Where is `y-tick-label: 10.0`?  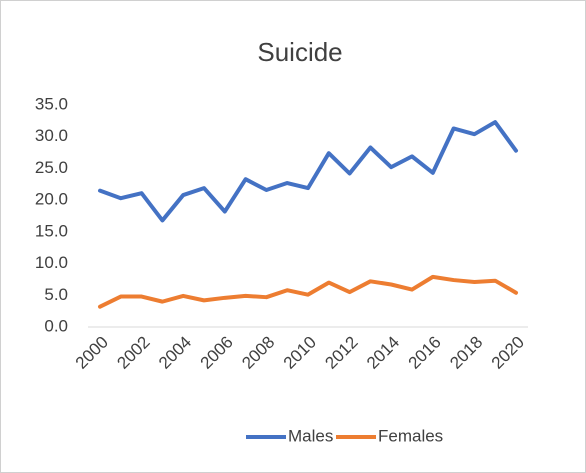
y-tick-label: 10.0 is located at coordinates (51, 262).